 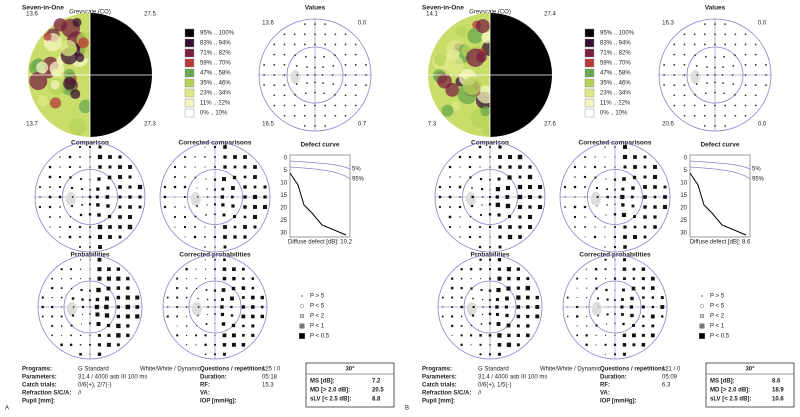 What do you see at coordinates (470, 199) in the screenshot?
I see `blind-spot` at bounding box center [470, 199].